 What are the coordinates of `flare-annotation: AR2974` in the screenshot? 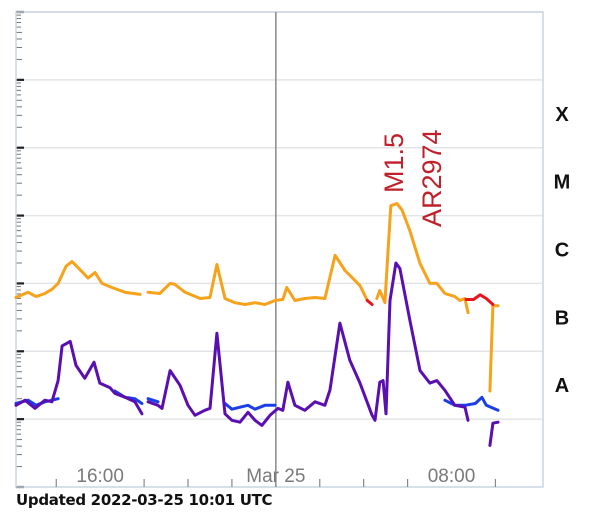 It's located at (432, 178).